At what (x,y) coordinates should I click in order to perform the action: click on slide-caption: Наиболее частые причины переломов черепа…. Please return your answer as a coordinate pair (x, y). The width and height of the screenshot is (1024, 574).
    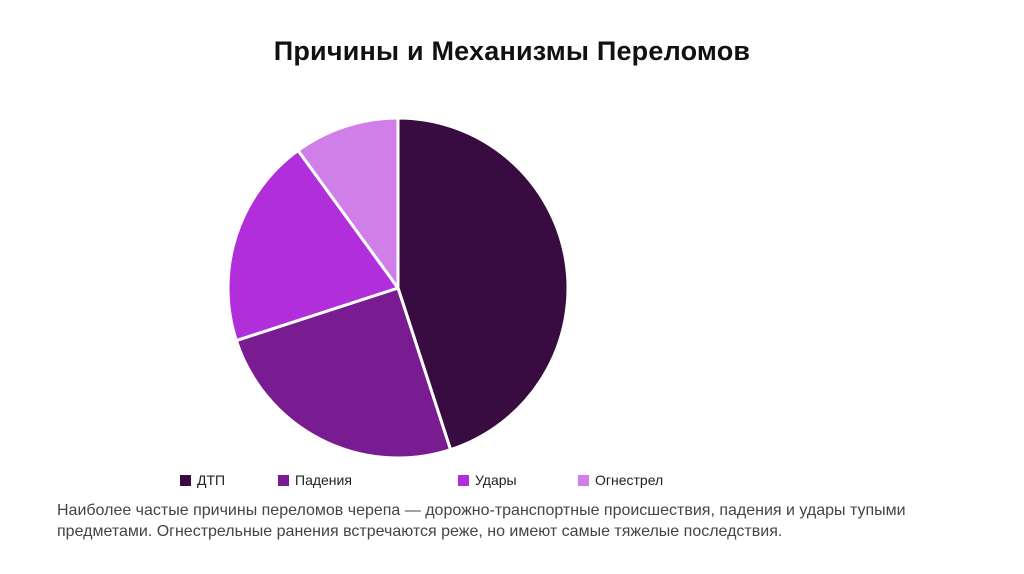
    Looking at the image, I should click on (481, 521).